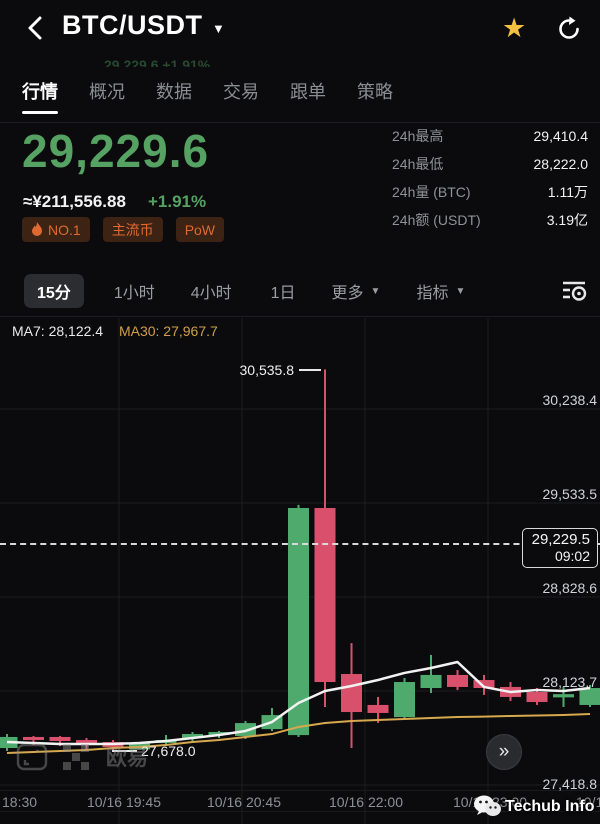 The image size is (600, 824). What do you see at coordinates (174, 92) in the screenshot?
I see `tab-data: 数据` at bounding box center [174, 92].